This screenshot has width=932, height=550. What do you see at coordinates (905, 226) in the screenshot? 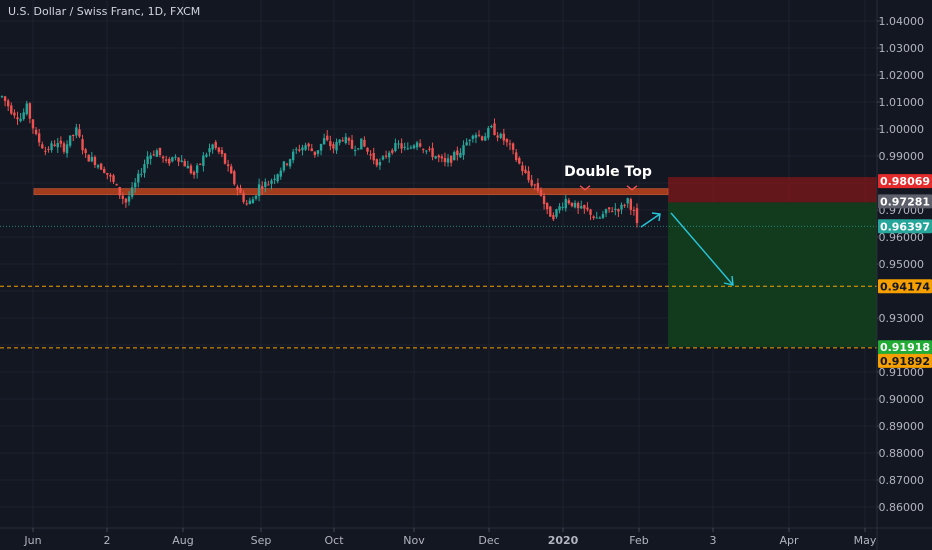
I see `price-badge-label: 0.96397` at bounding box center [905, 226].